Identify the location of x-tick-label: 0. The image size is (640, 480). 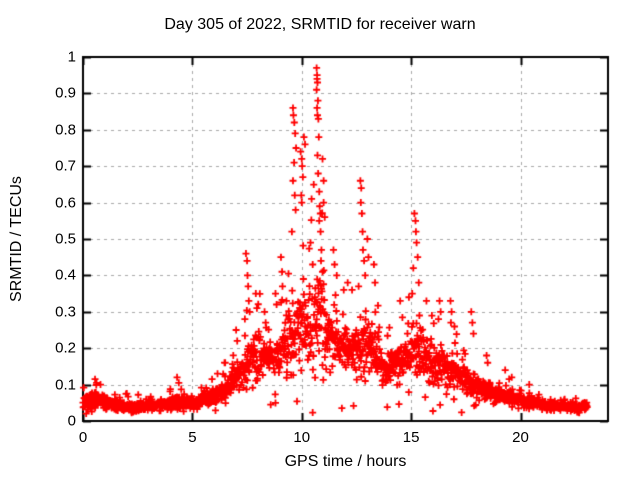
(83, 437).